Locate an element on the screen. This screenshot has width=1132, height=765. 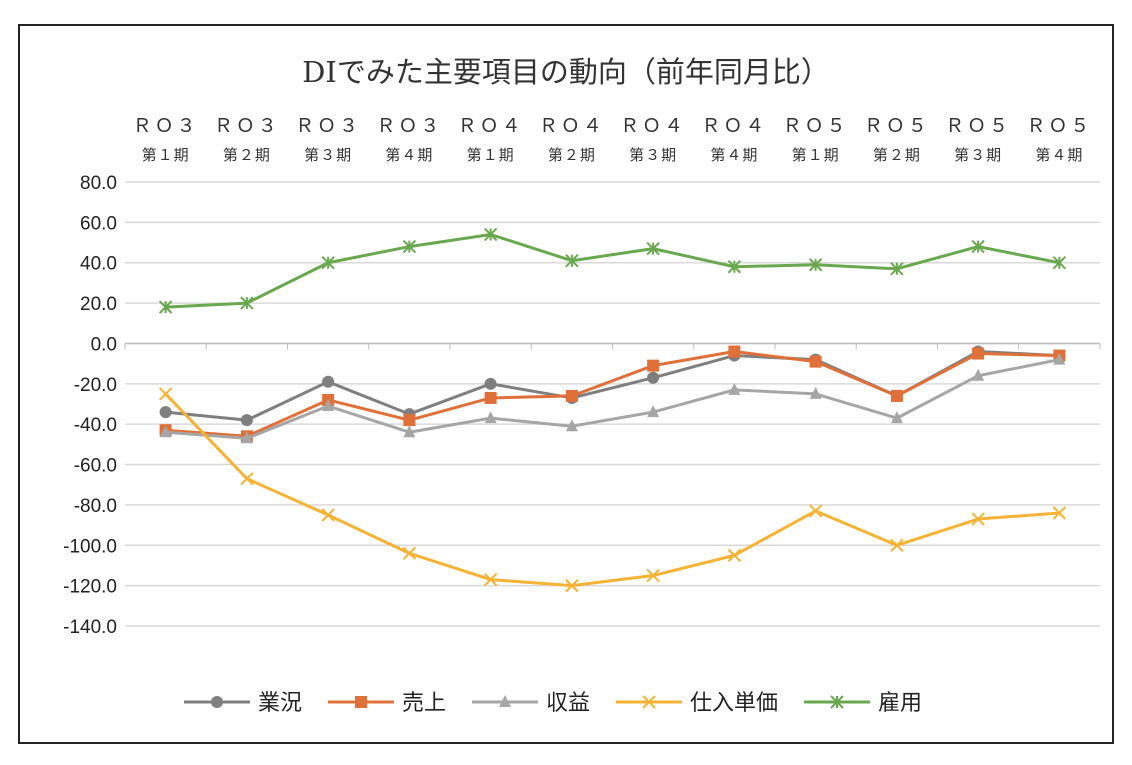
legend-label: 仕入単価 is located at coordinates (734, 703).